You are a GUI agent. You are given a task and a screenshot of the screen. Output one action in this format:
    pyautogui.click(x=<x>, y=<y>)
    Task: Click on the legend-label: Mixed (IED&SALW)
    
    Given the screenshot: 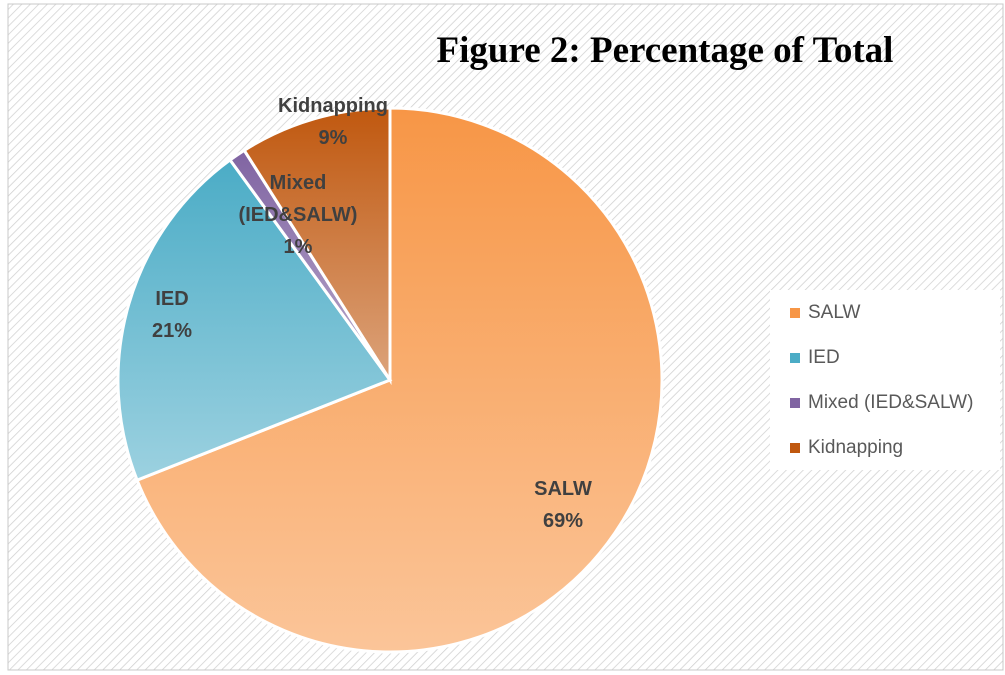 What is the action you would take?
    pyautogui.click(x=890, y=402)
    